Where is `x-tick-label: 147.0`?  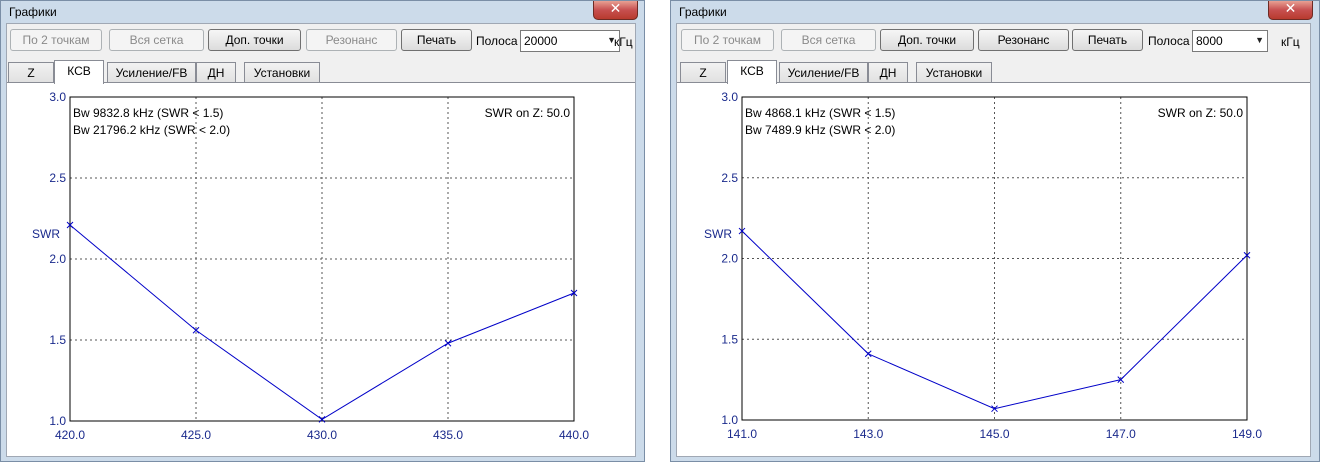
x-tick-label: 147.0 is located at coordinates (1121, 434).